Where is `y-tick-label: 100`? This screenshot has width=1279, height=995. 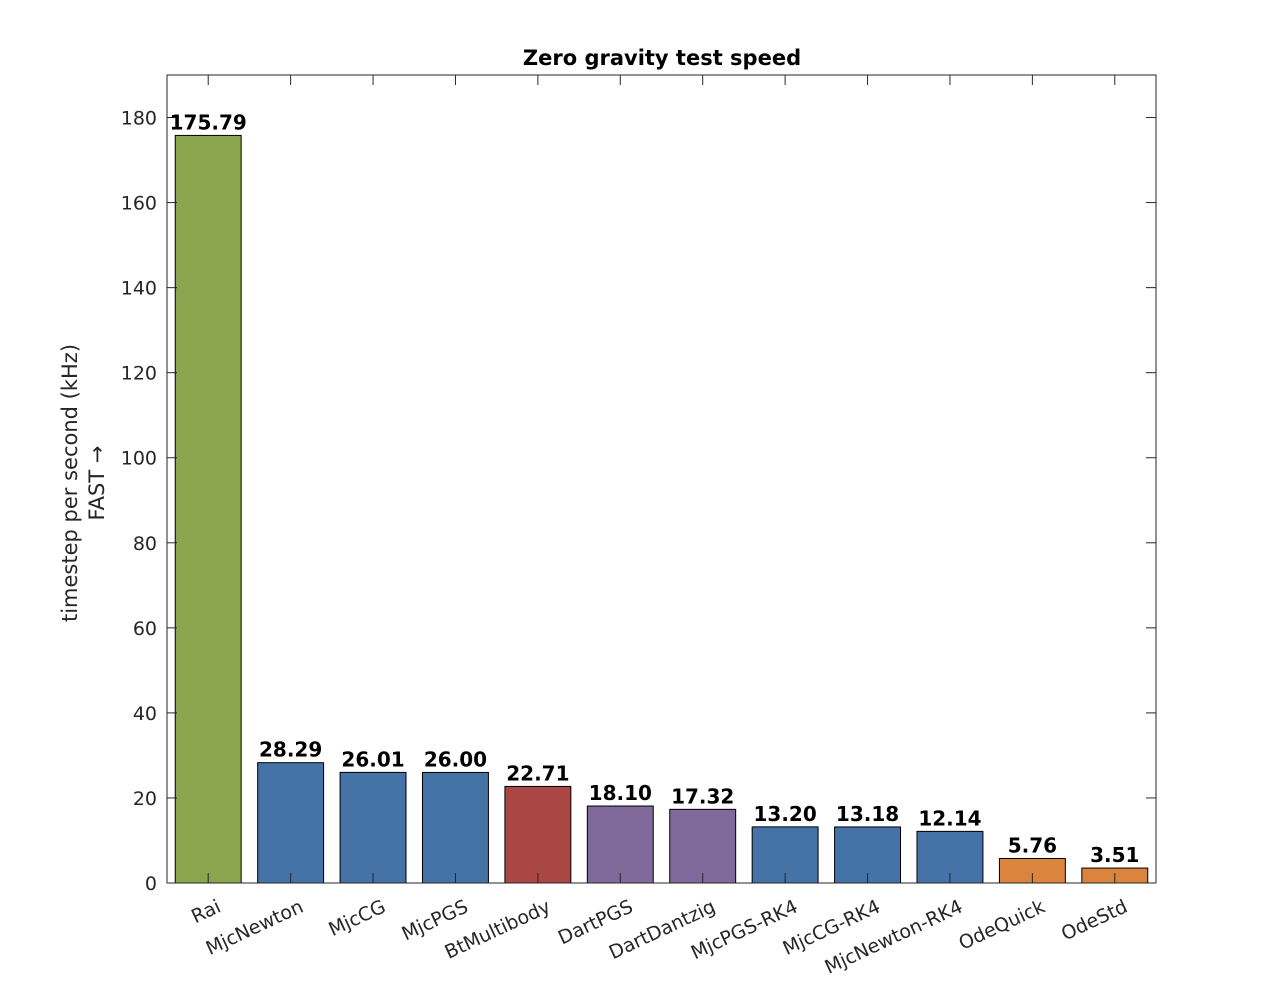
y-tick-label: 100 is located at coordinates (139, 459).